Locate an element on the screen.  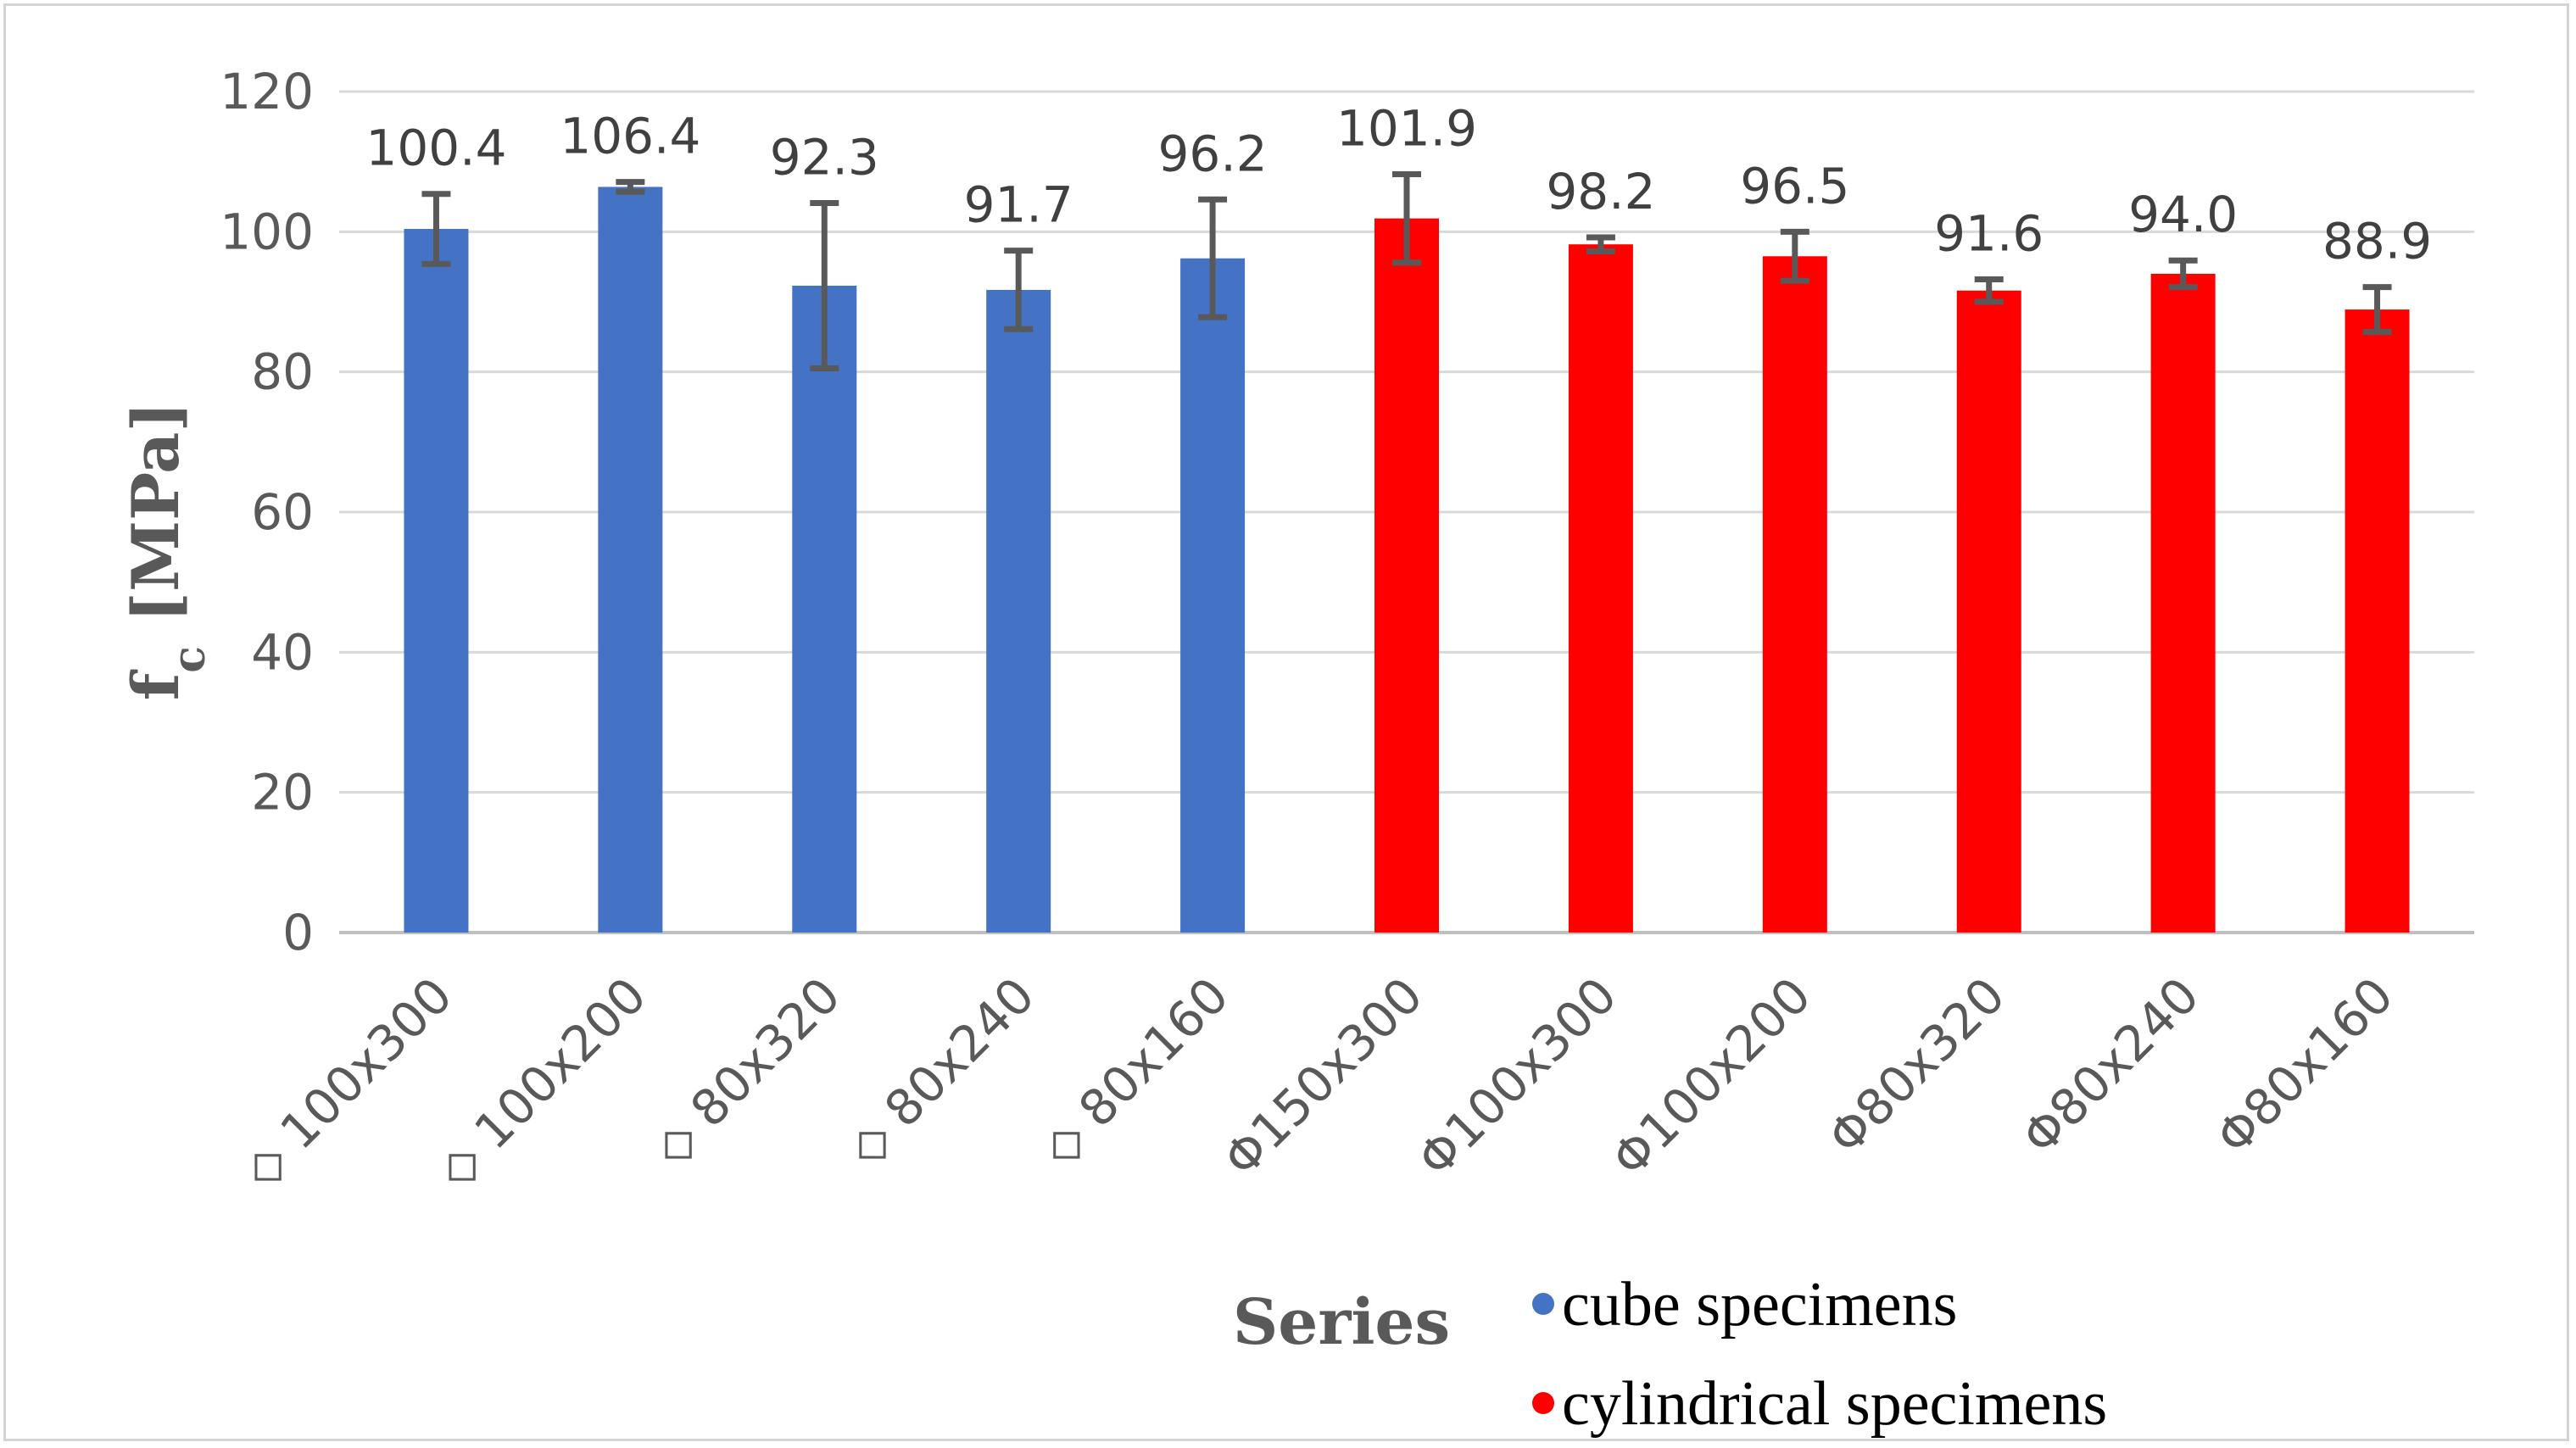
y-tick-label: 0 is located at coordinates (298, 932).